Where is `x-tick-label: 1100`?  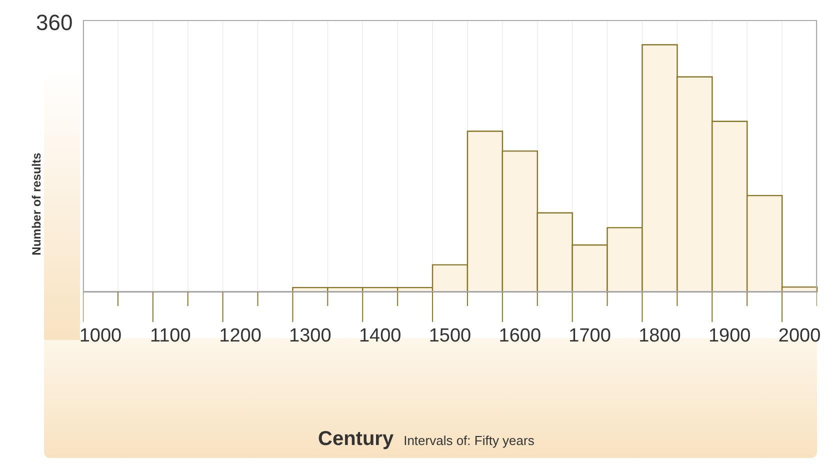
x-tick-label: 1100 is located at coordinates (170, 335).